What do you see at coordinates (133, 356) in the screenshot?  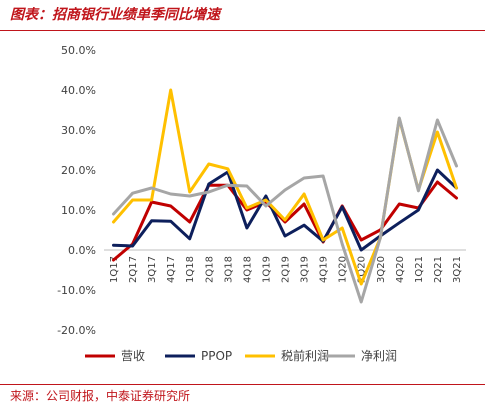 I see `legend-label-1: 营收` at bounding box center [133, 356].